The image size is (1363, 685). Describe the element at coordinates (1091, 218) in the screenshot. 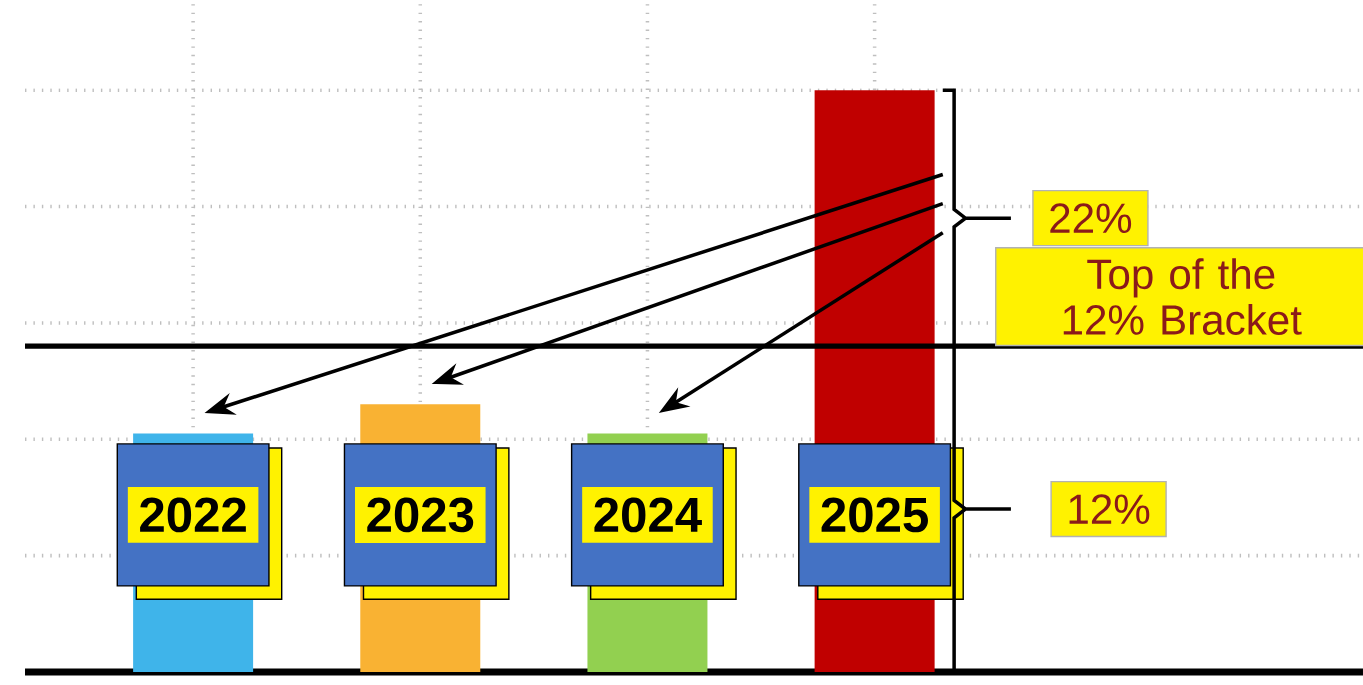

I see `text: 22%` at that location.